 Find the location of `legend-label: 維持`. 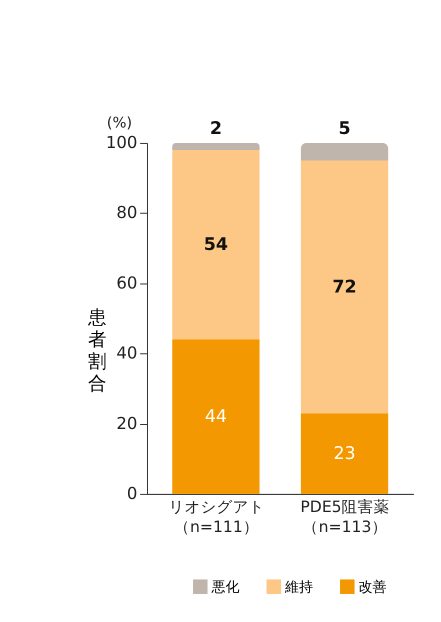

legend-label: 維持 is located at coordinates (298, 587).